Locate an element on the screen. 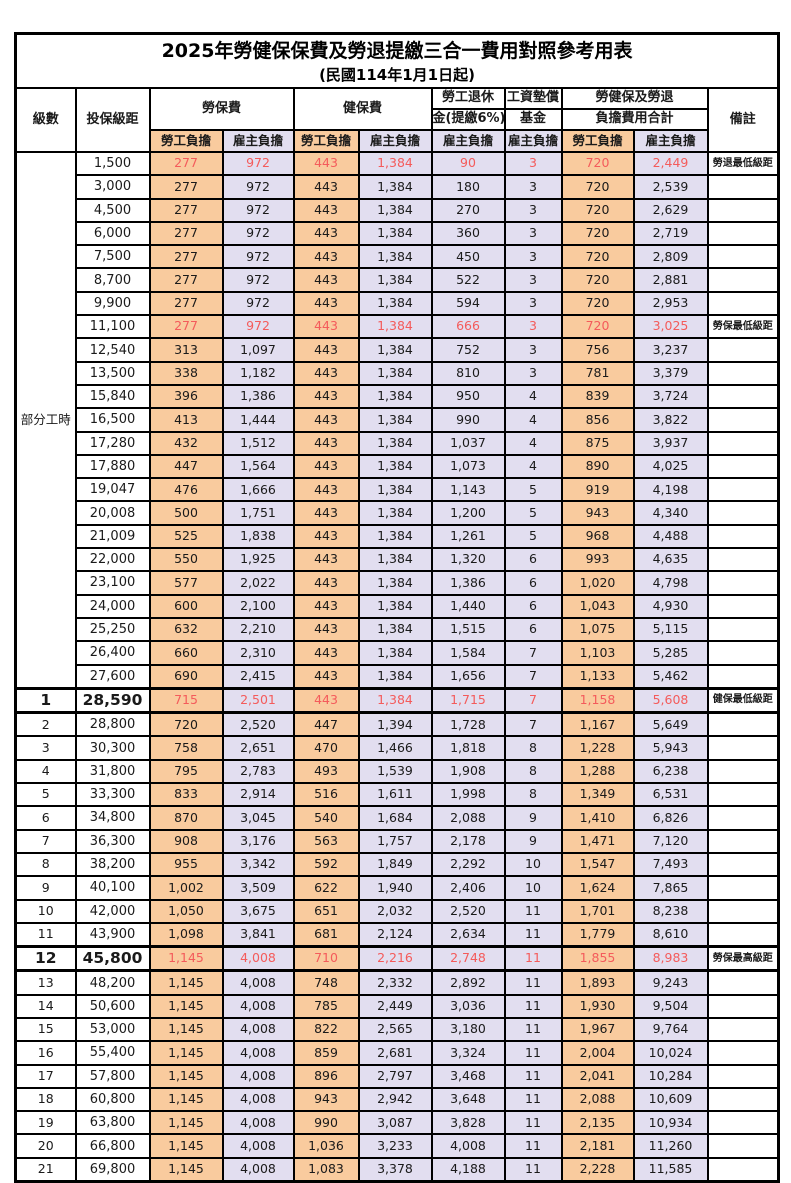  cell-total_employee: 968 is located at coordinates (597, 536).